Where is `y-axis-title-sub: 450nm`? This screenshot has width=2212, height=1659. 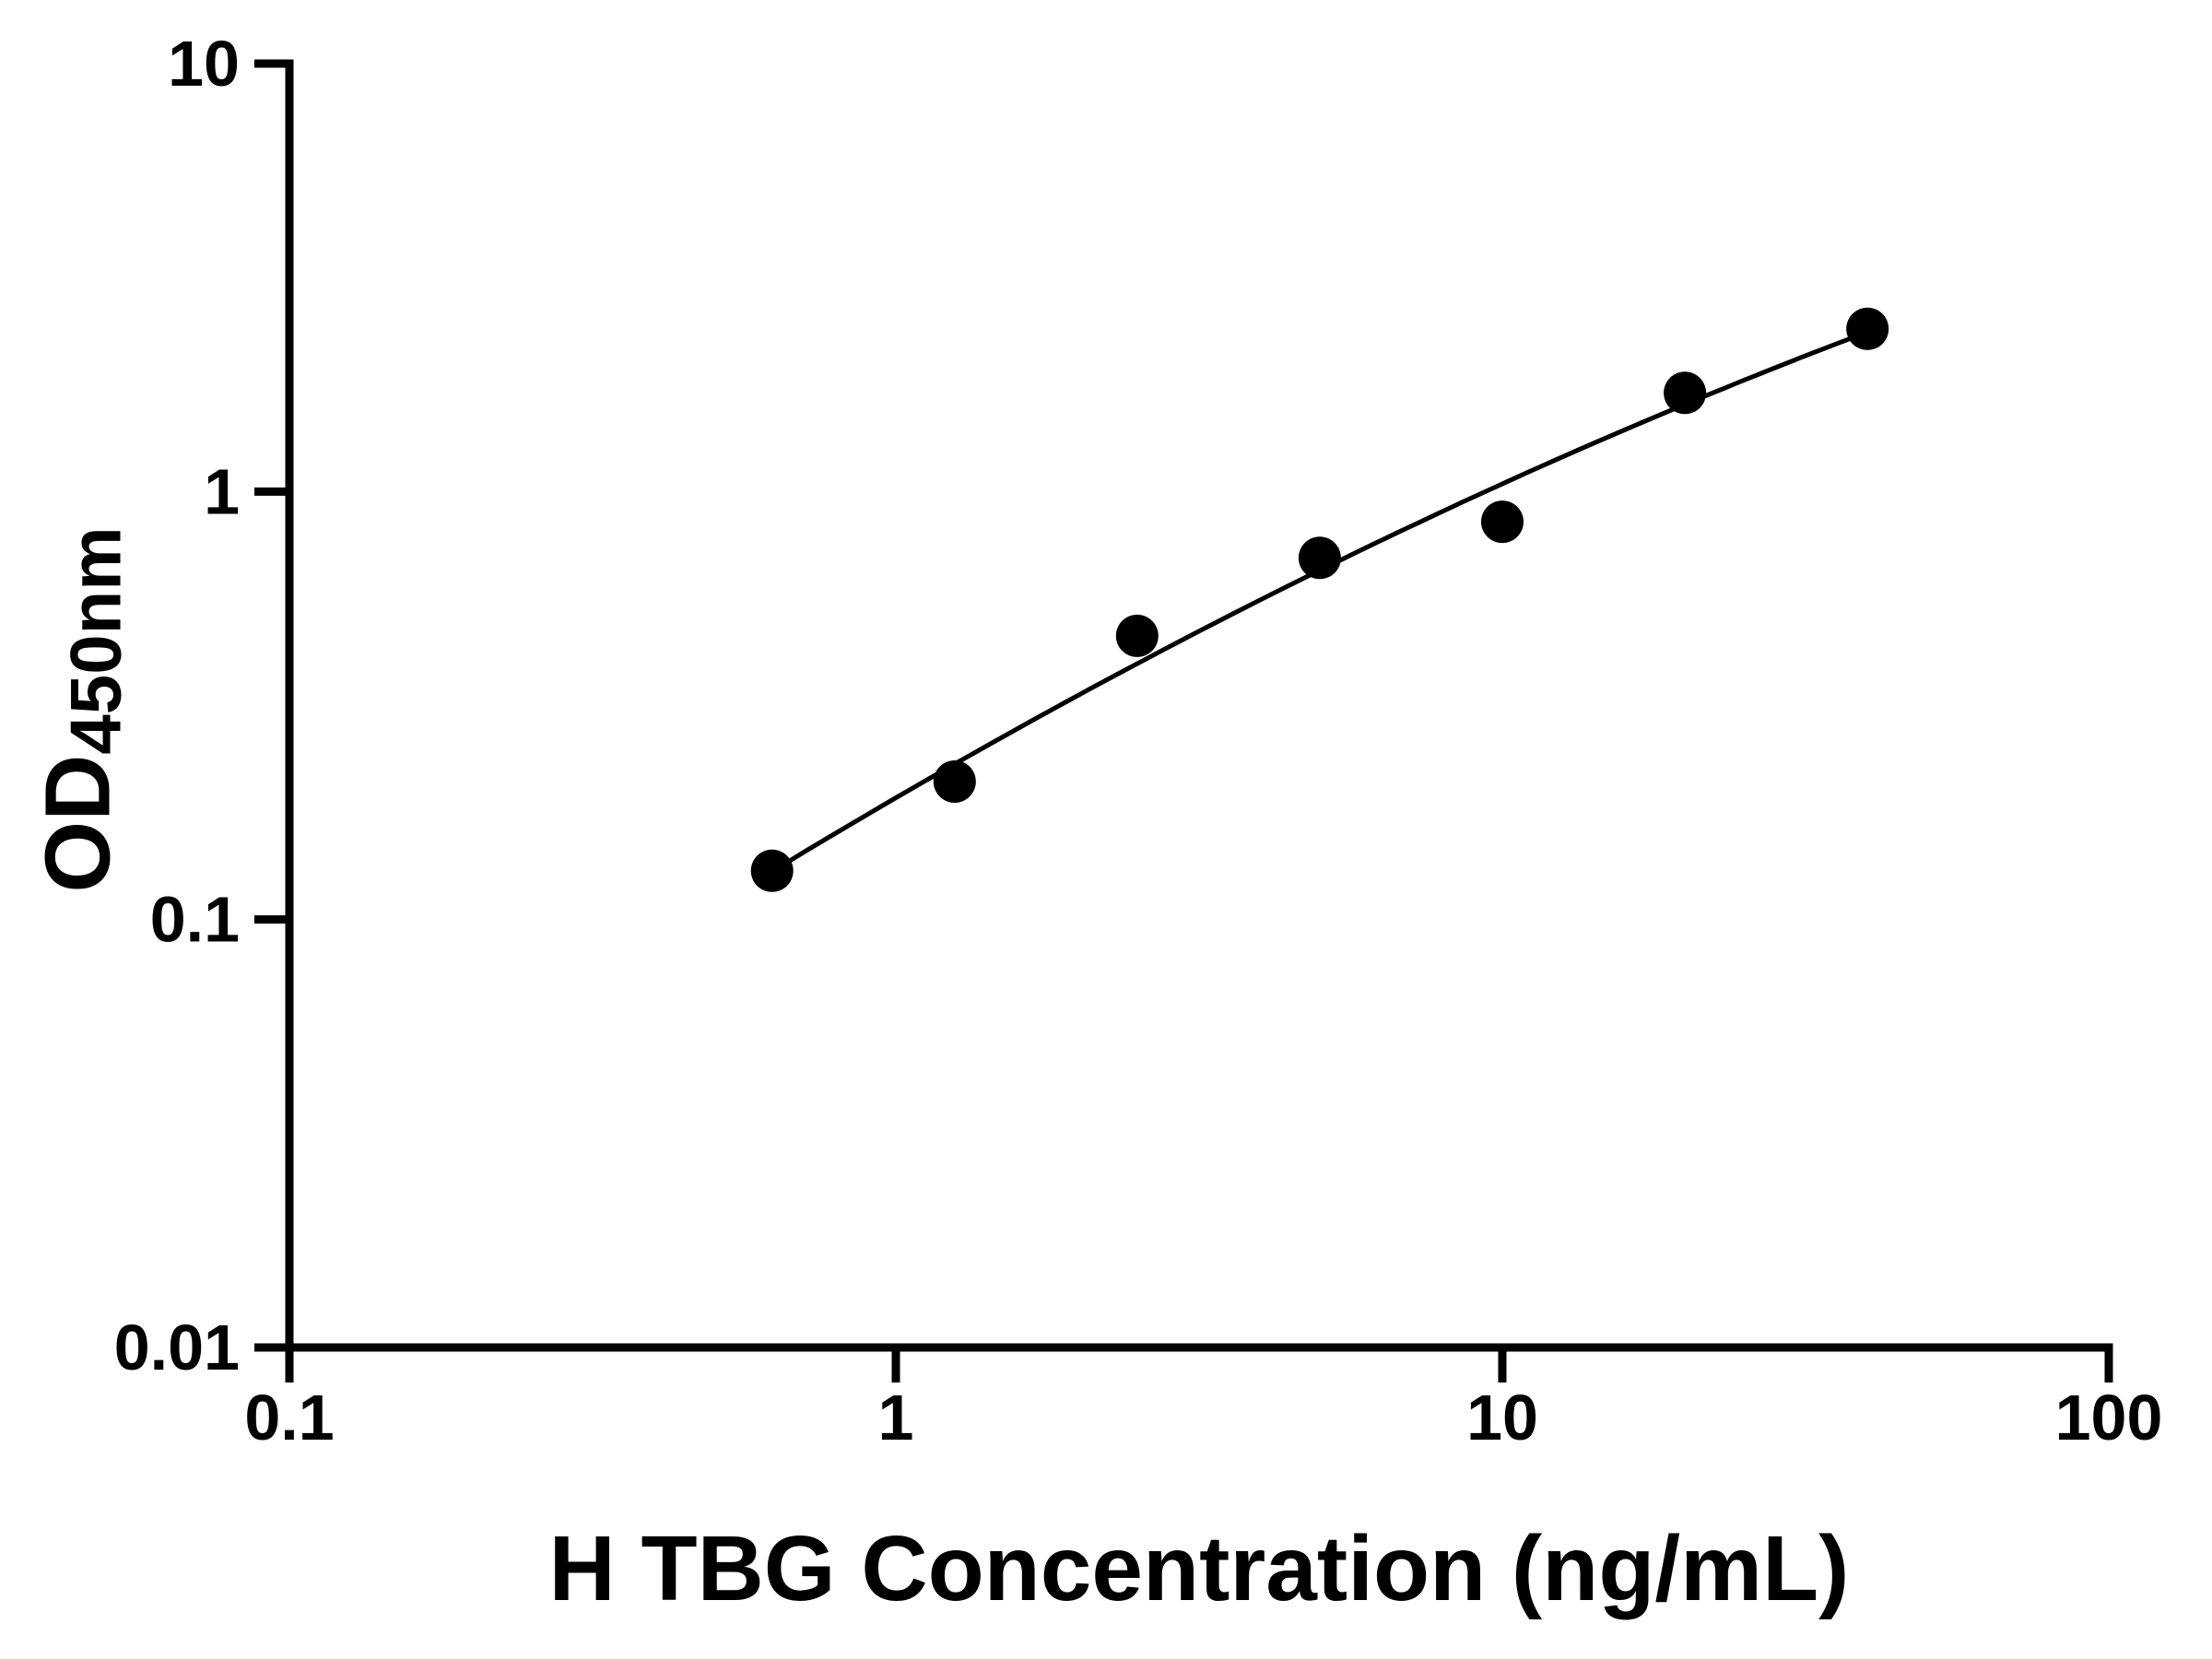 y-axis-title-sub: 450nm is located at coordinates (95, 640).